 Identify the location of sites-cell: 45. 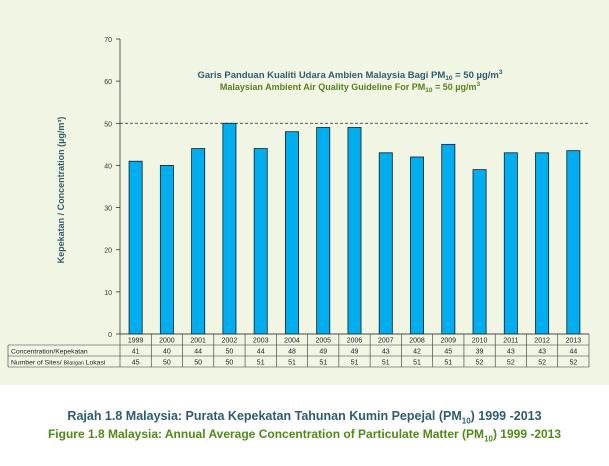
(136, 363).